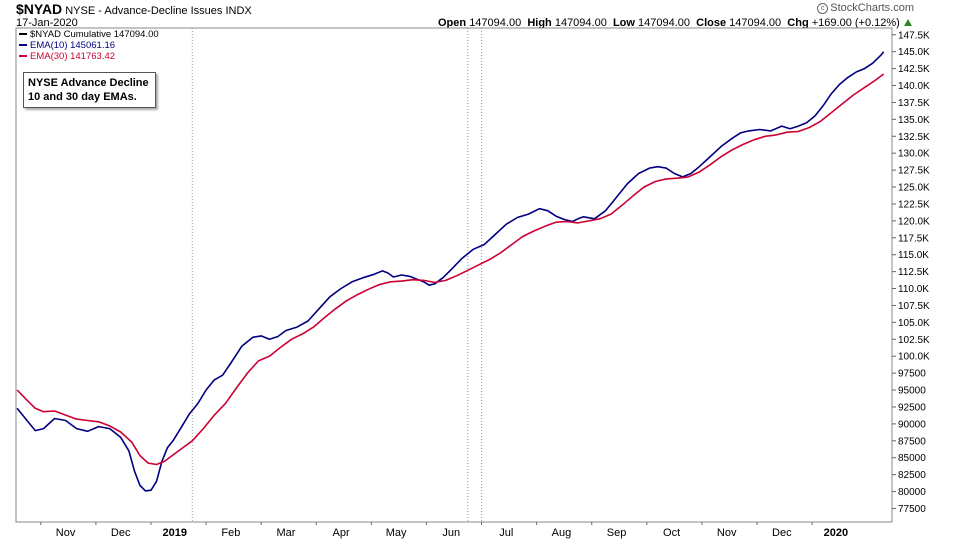 This screenshot has height=540, width=960. I want to click on y-tick-label: 132.5K, so click(914, 137).